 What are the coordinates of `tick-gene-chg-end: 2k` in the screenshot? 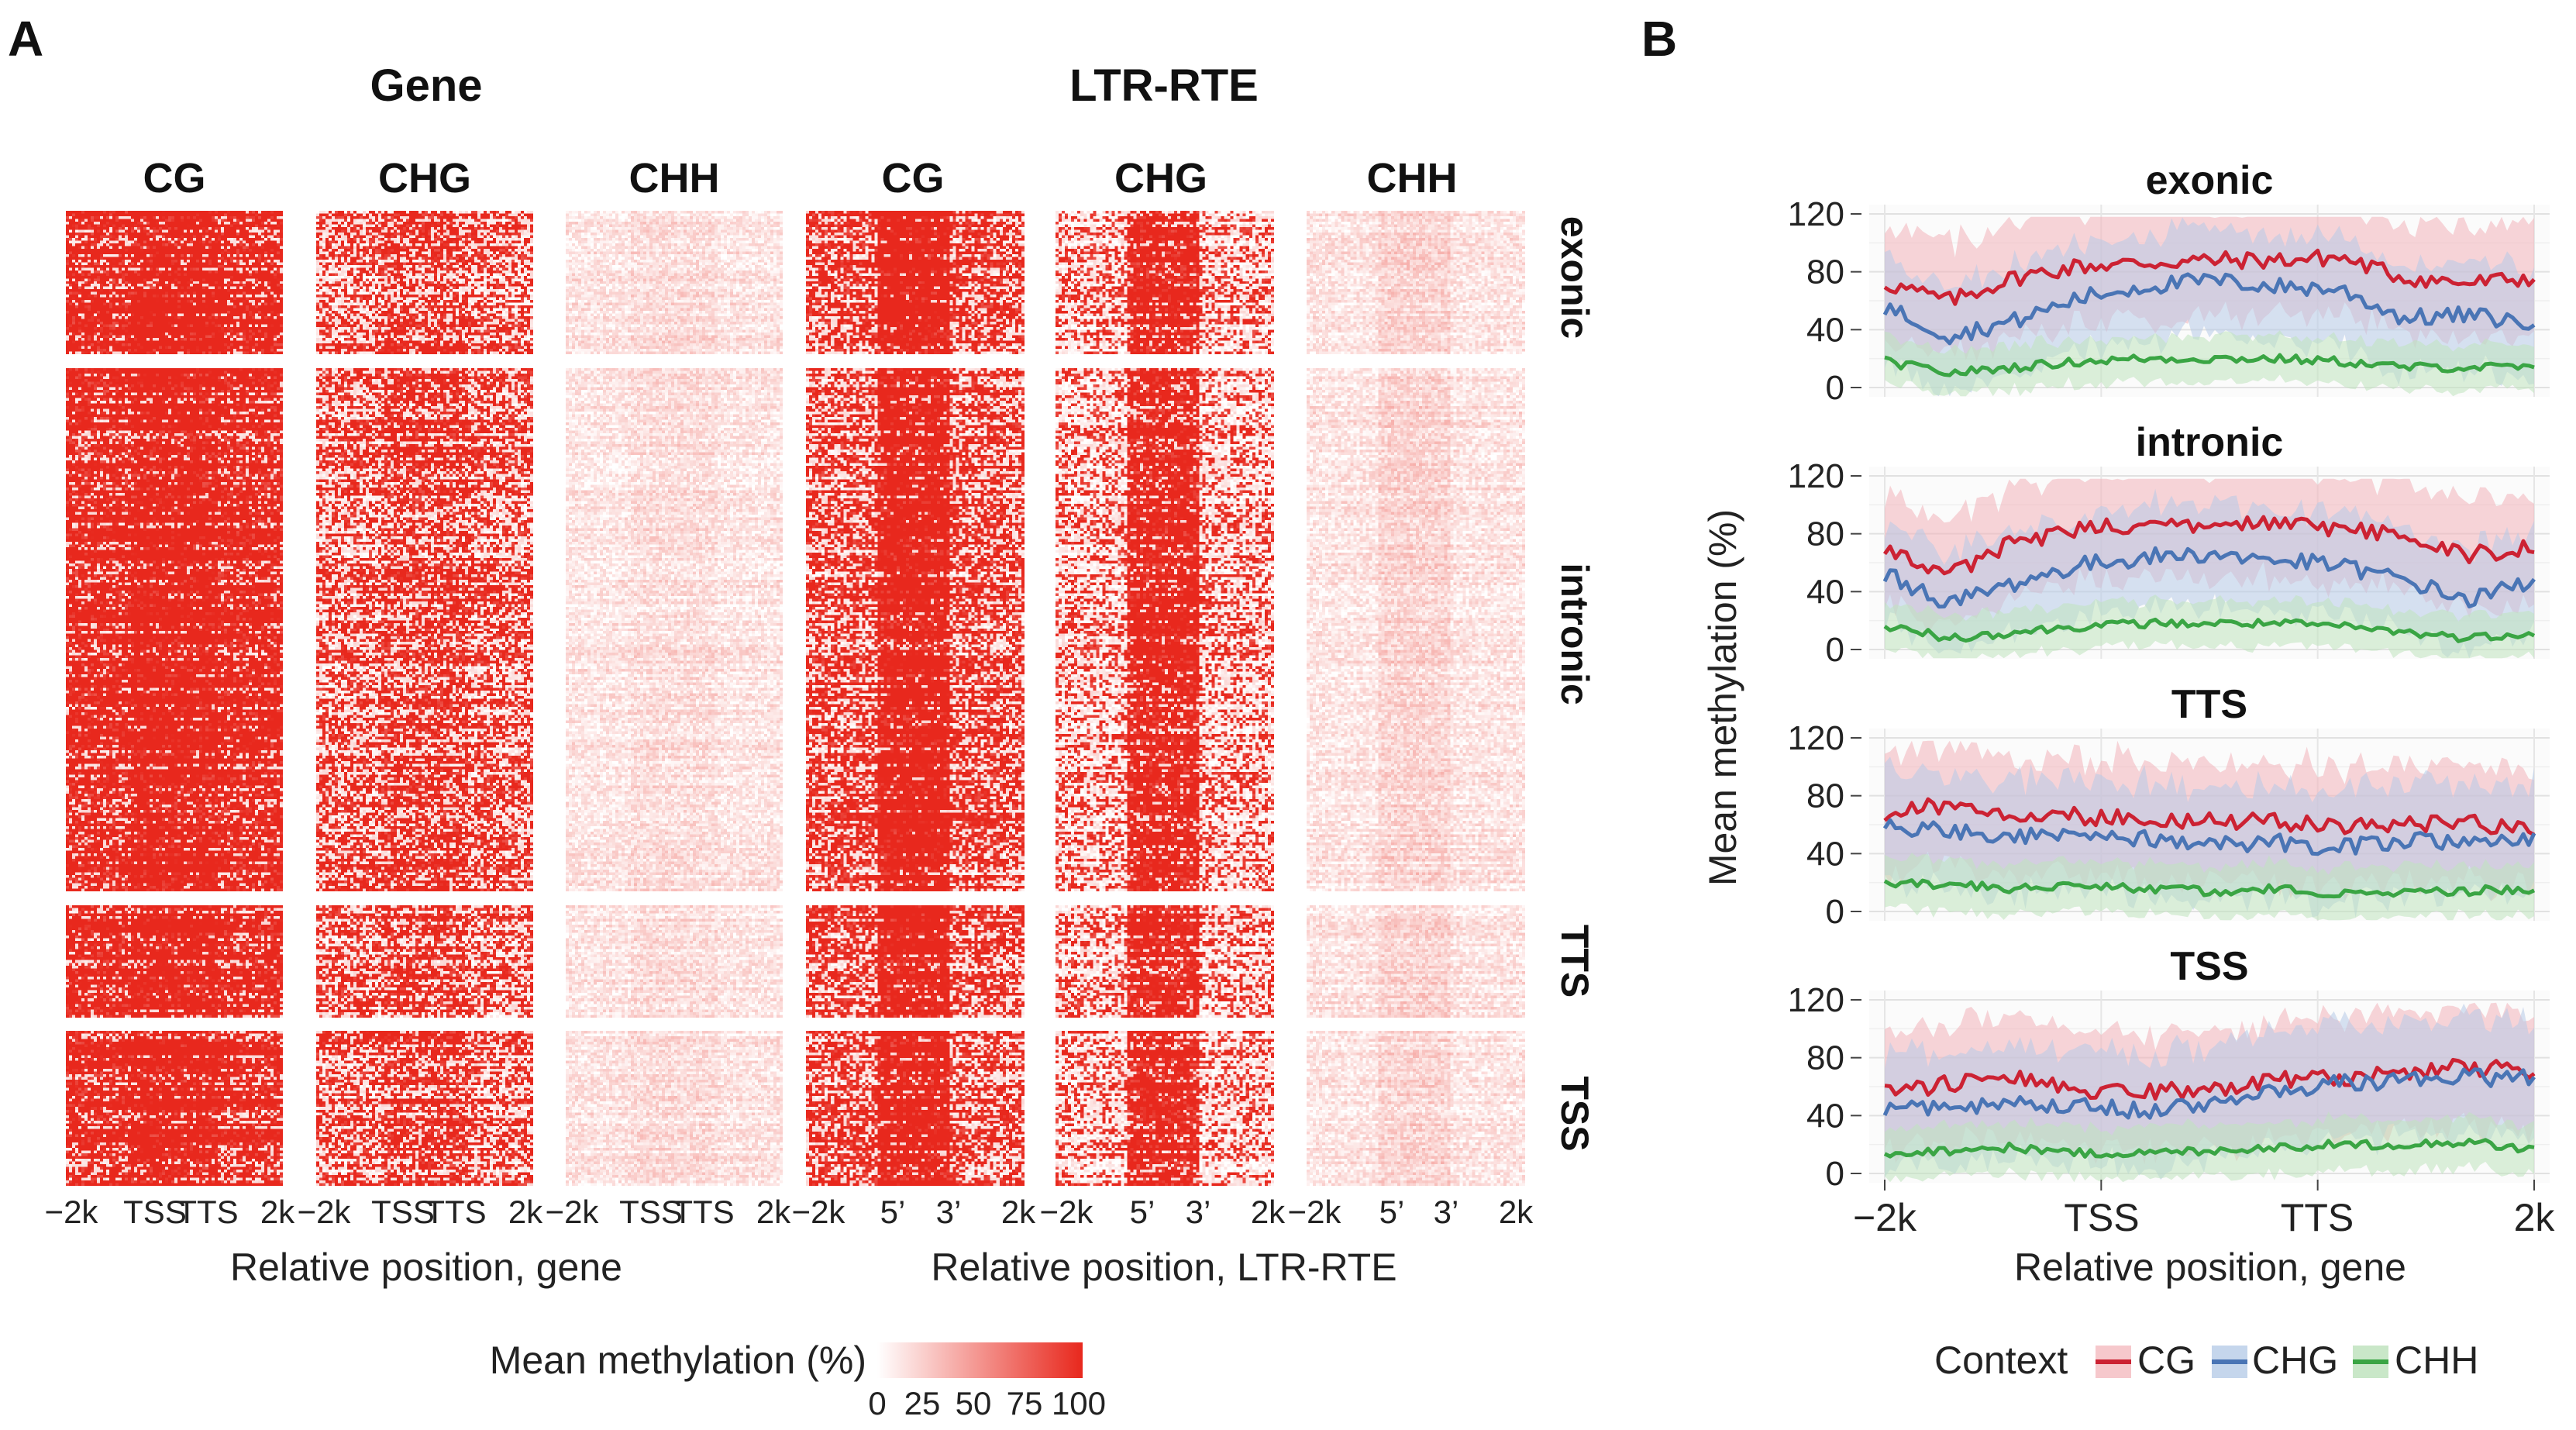 It's located at (525, 1212).